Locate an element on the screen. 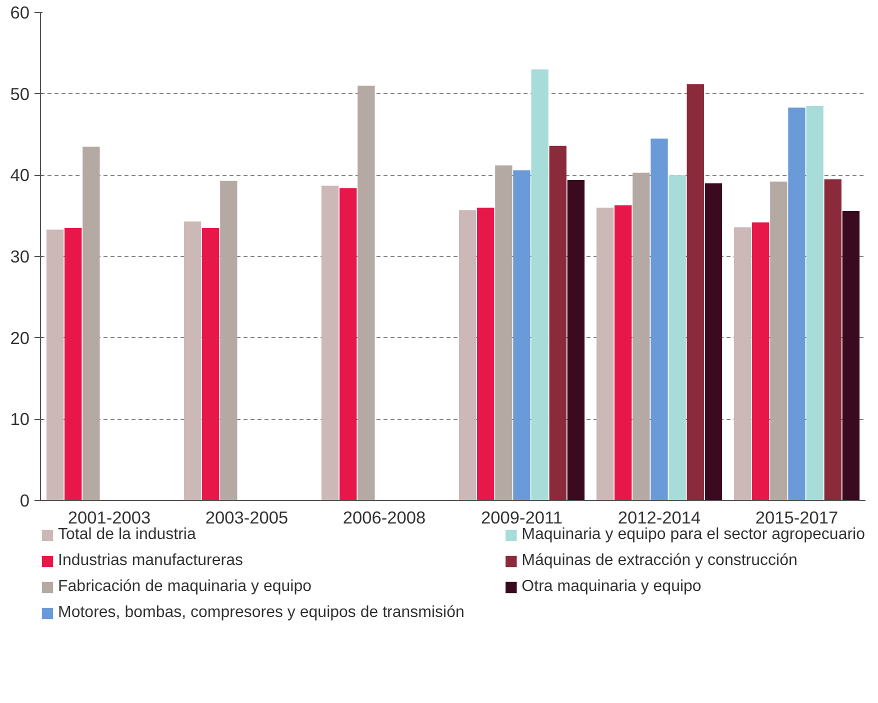 The image size is (878, 703). x-tick-label: 2009-2011 is located at coordinates (521, 518).